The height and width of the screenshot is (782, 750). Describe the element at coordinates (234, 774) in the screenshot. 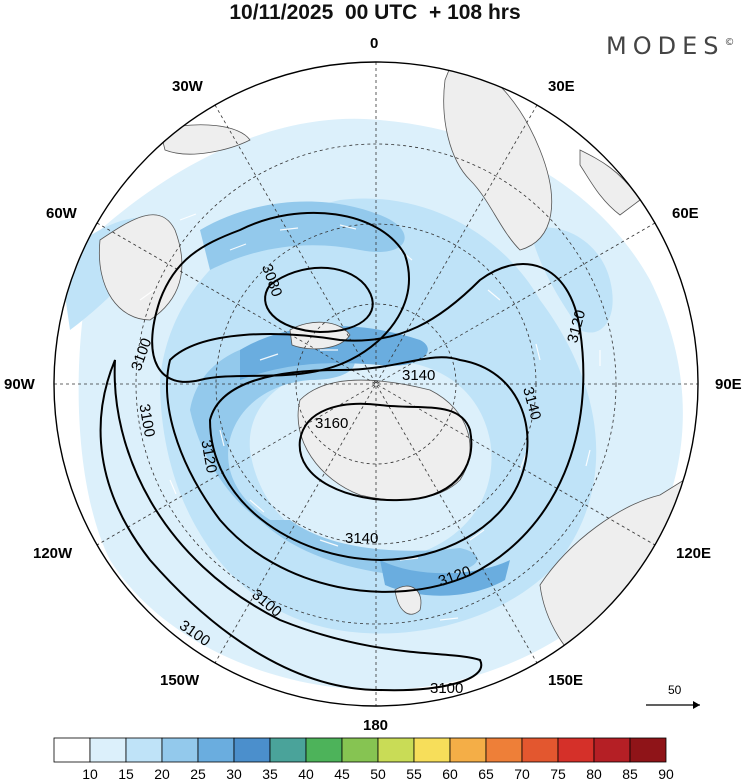

I see `colorbar-tick-label: 30` at that location.